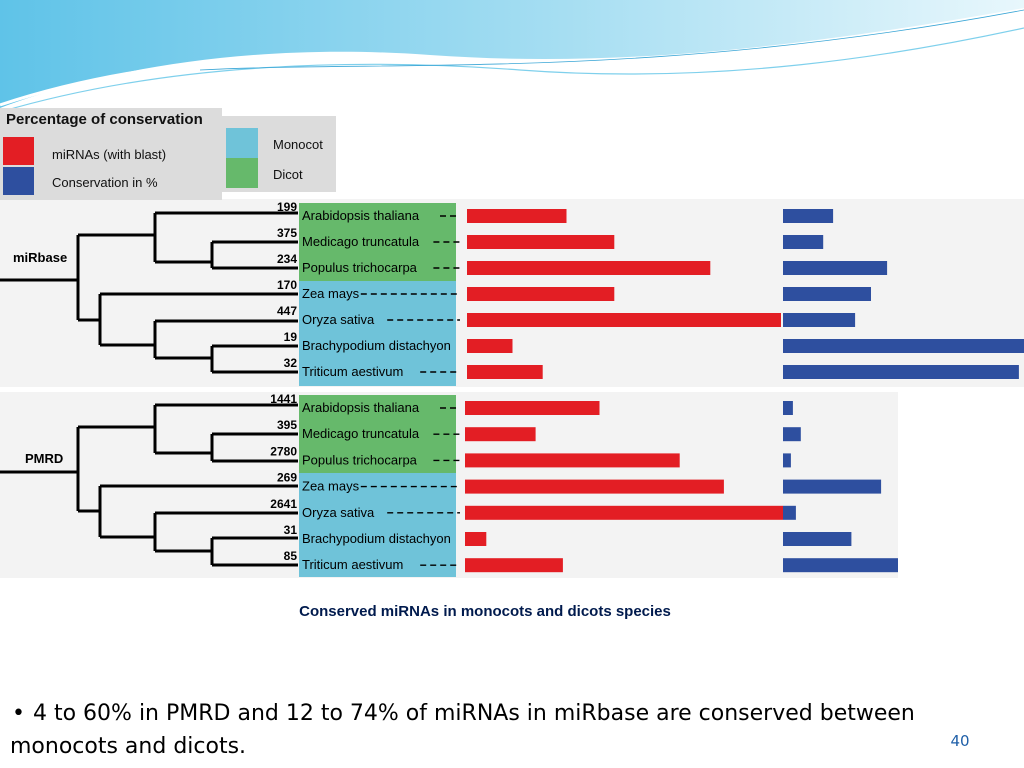 The height and width of the screenshot is (768, 1024). Describe the element at coordinates (291, 337) in the screenshot. I see `mirna-count-brachypodium-distachyon: 19` at that location.